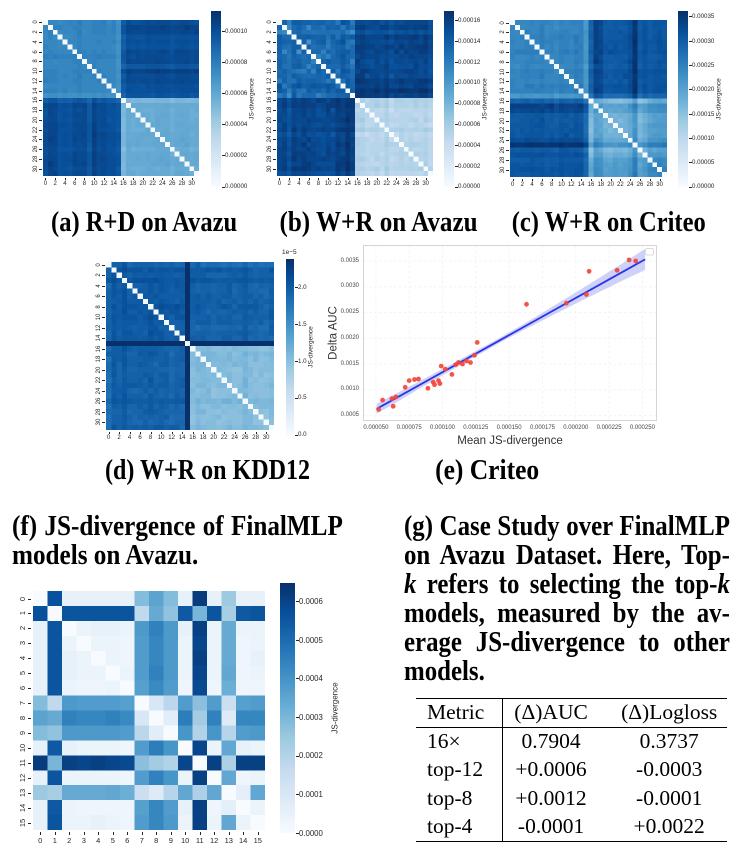 The width and height of the screenshot is (754, 854). I want to click on svg-text: Delta AUC, so click(333, 333).